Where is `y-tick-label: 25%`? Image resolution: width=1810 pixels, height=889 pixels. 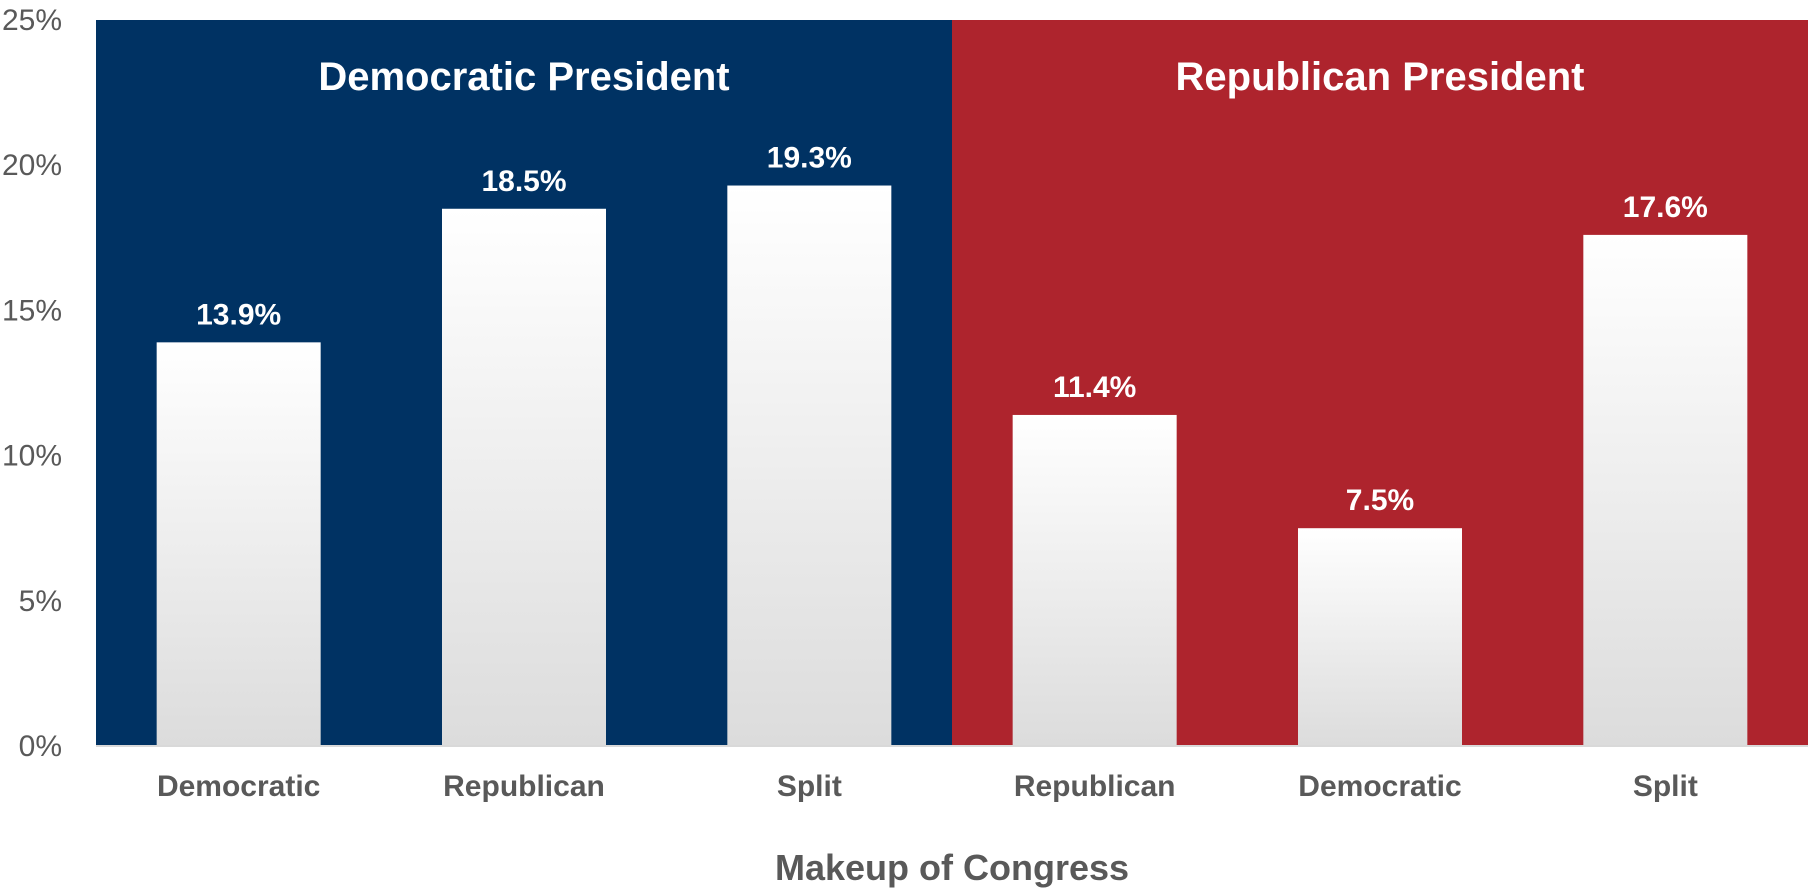
y-tick-label: 25% is located at coordinates (32, 20).